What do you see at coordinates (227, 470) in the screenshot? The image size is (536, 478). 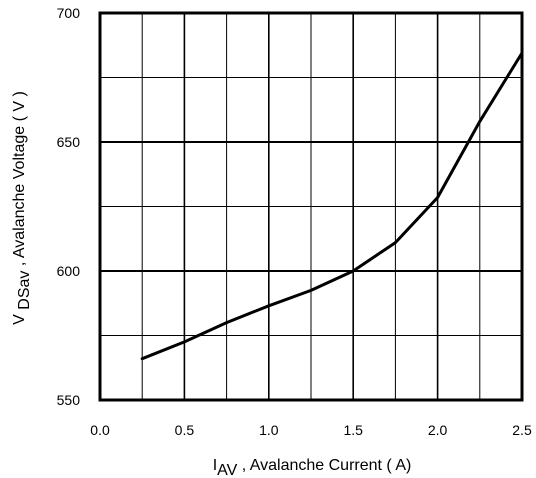 I see `x-axis-label-sub: AV` at bounding box center [227, 470].